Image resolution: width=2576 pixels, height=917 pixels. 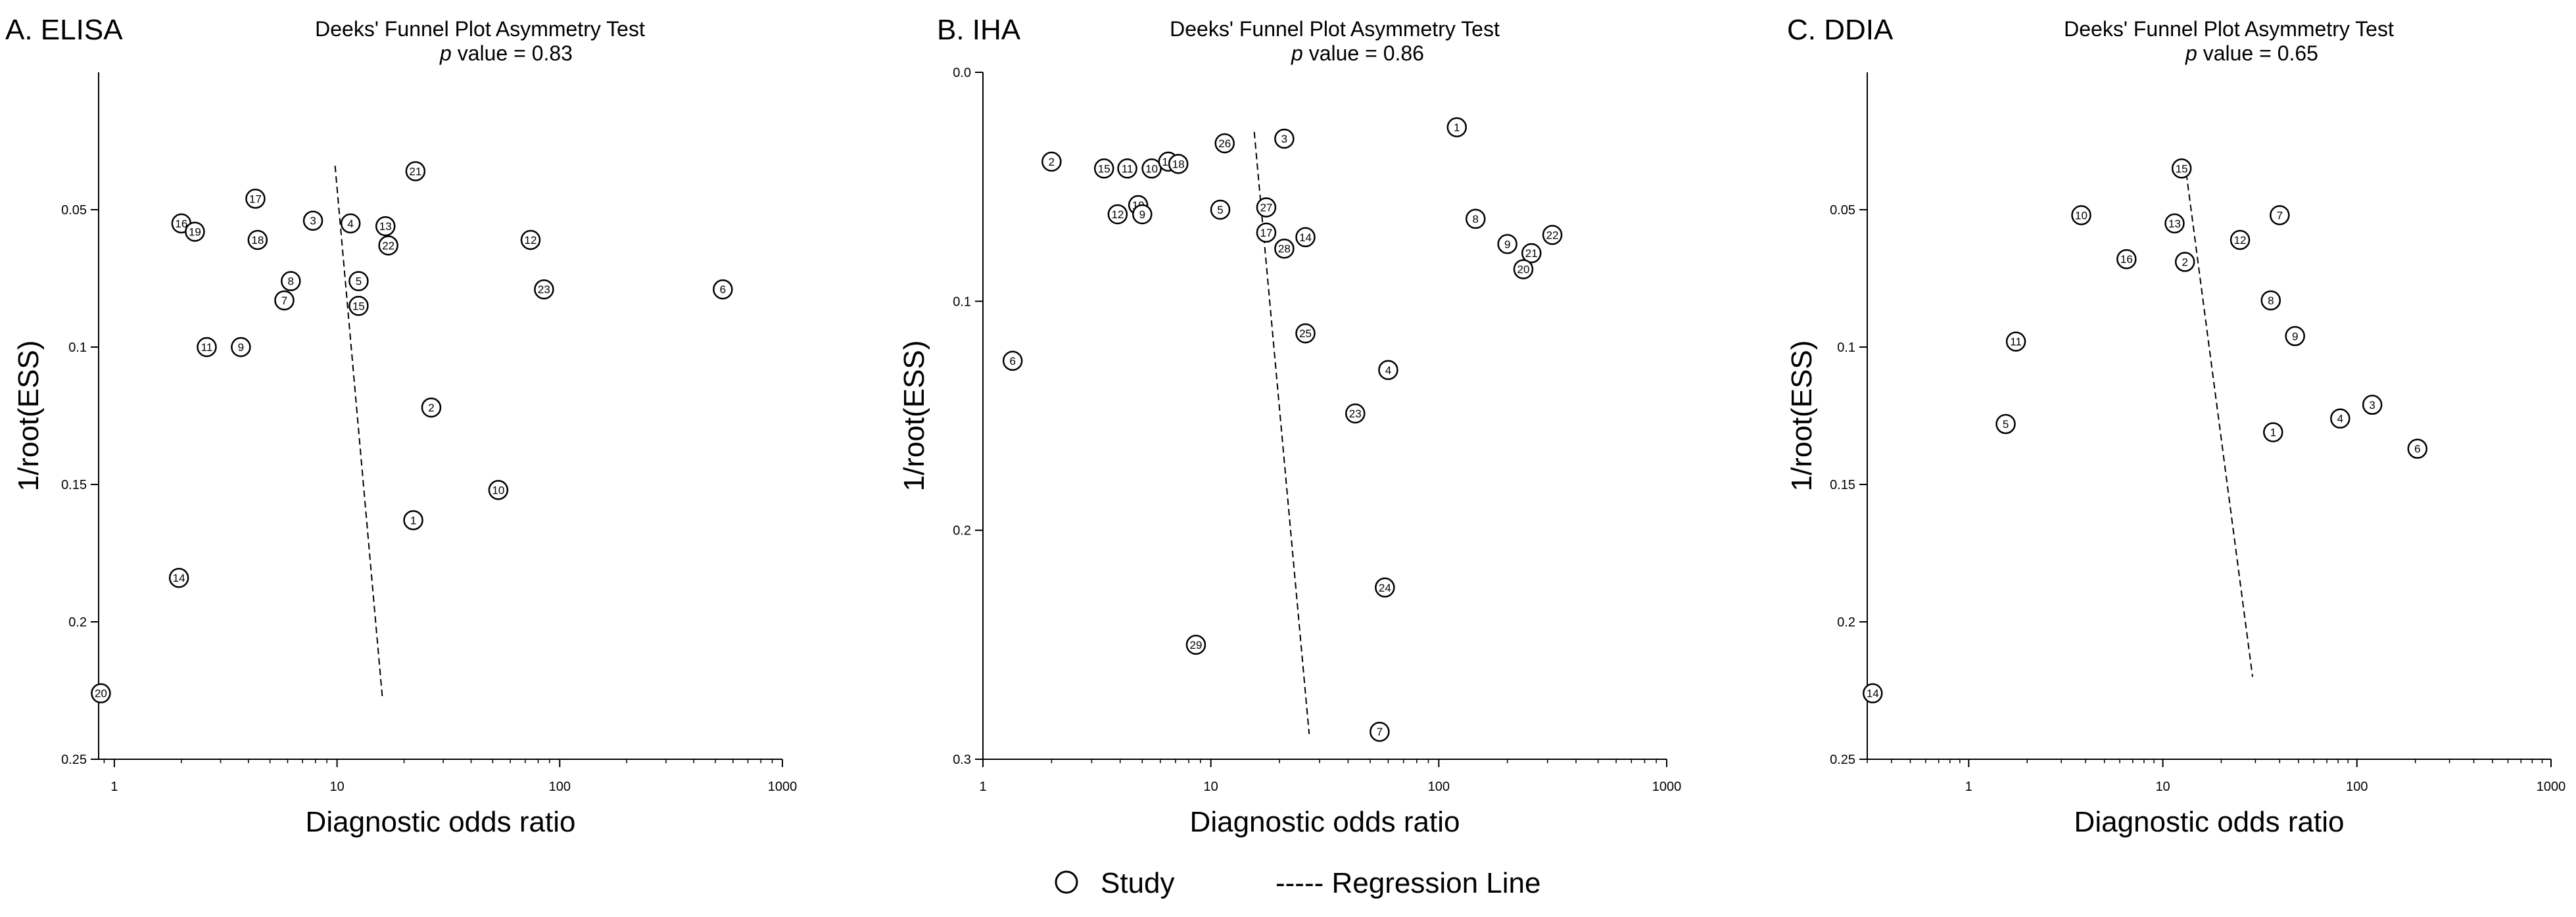 I want to click on study-point-label: 2, so click(x=2185, y=262).